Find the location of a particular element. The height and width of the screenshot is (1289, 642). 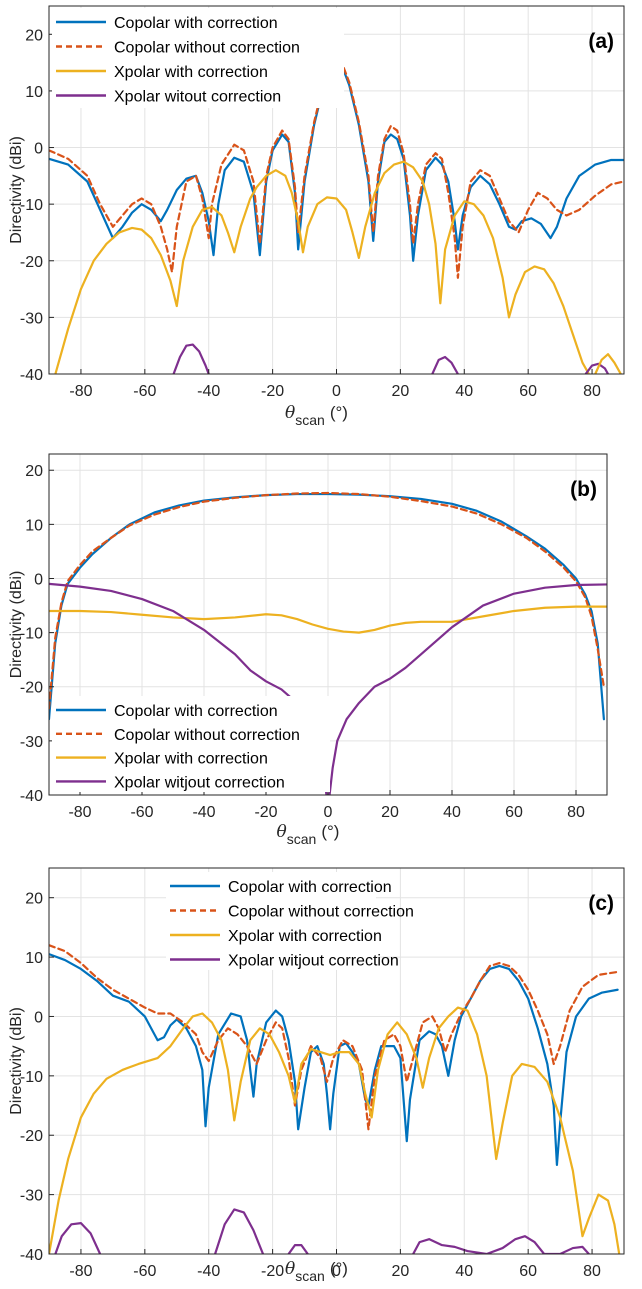

legend-entry: Xpolar witout correction is located at coordinates (197, 97).